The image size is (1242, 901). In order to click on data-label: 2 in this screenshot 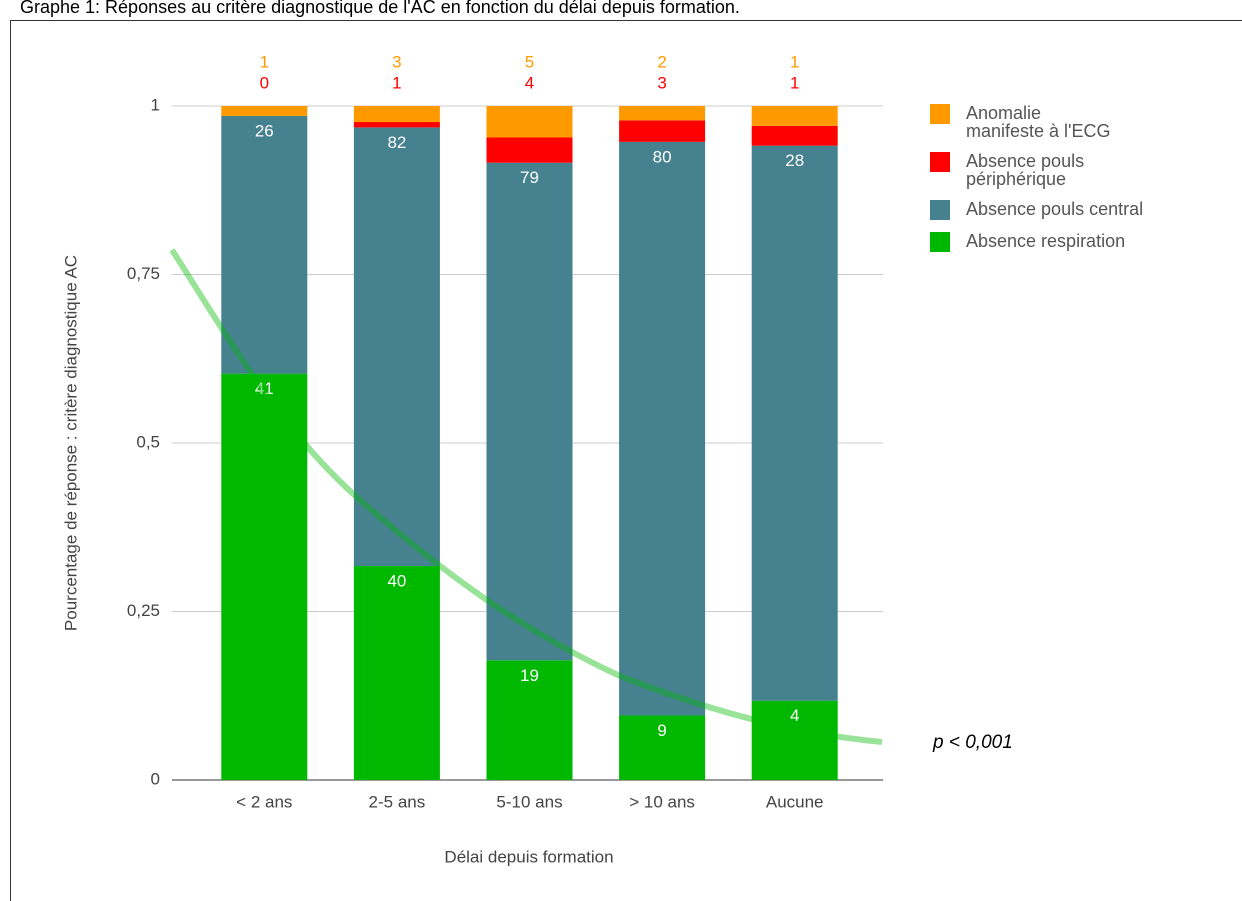, I will do `click(661, 61)`.